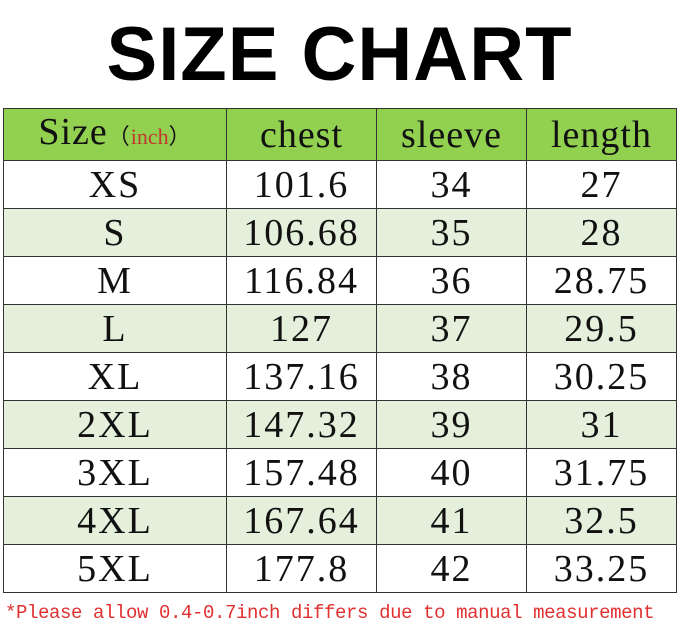  Describe the element at coordinates (180, 136) in the screenshot. I see `paren-close: ）` at that location.